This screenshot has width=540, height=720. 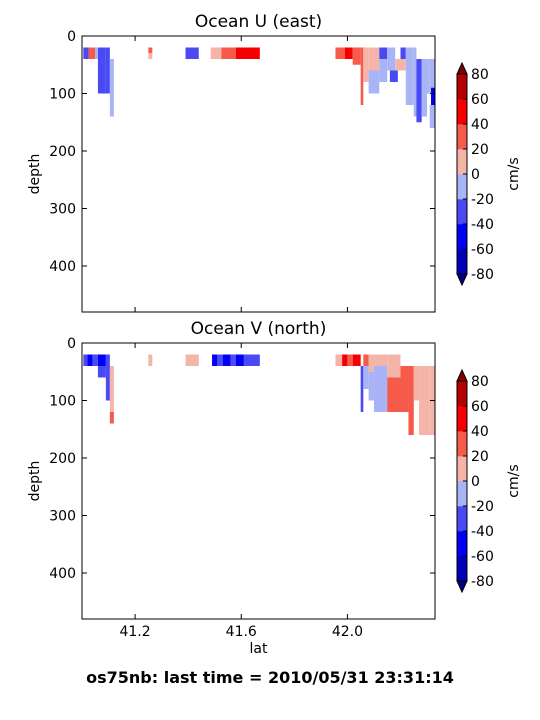 I want to click on colorbar-label: cm/s, so click(x=514, y=173).